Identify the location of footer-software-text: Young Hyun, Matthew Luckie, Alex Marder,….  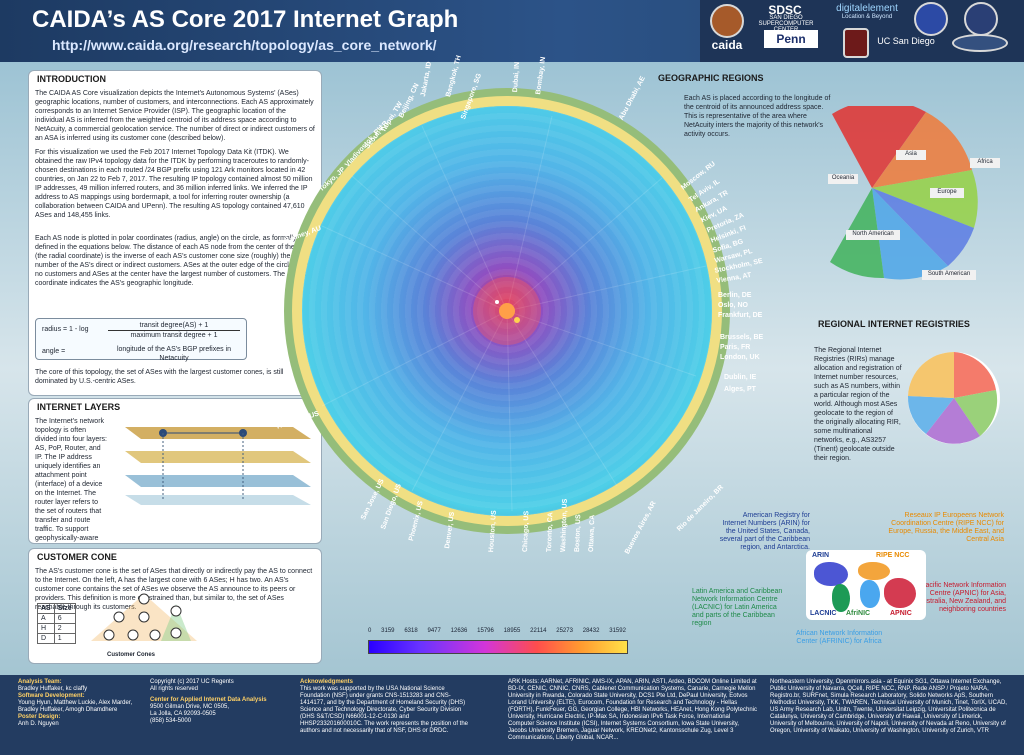
(75, 706).